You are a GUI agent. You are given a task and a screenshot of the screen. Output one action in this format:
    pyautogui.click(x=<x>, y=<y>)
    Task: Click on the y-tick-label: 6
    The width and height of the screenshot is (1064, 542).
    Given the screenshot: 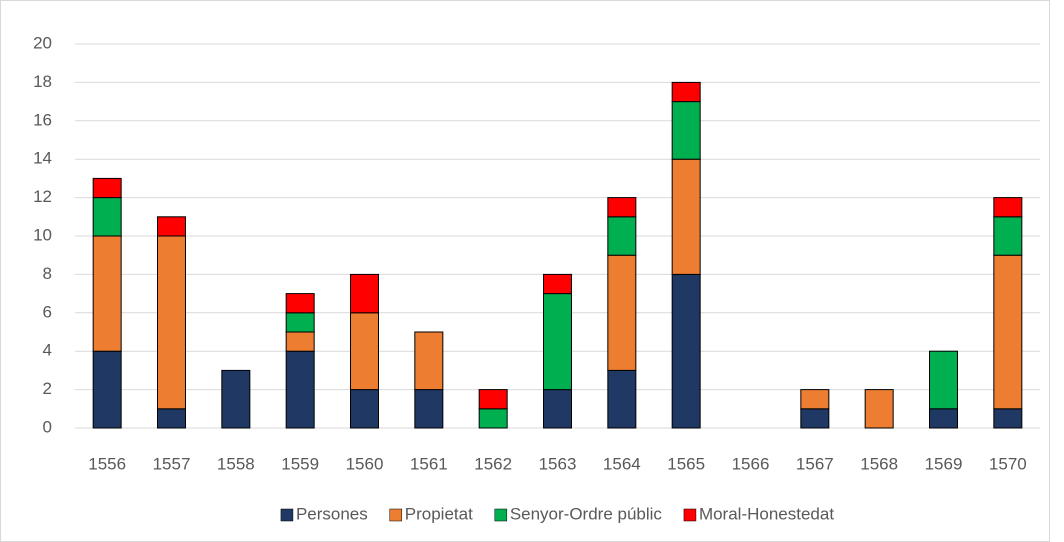 What is the action you would take?
    pyautogui.click(x=47, y=311)
    